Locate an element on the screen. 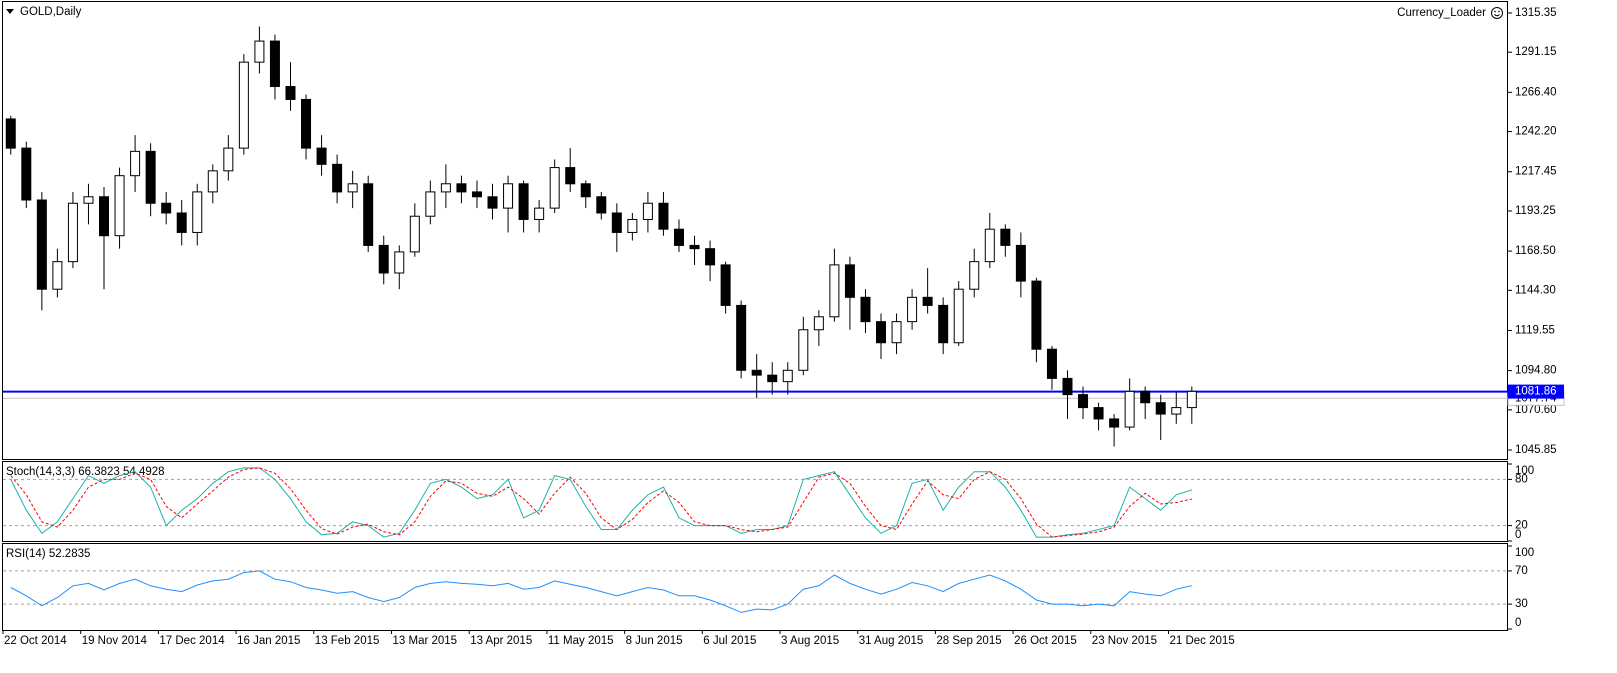 The image size is (1617, 673). x-tick-label: 28 Sep 2015 is located at coordinates (968, 641).